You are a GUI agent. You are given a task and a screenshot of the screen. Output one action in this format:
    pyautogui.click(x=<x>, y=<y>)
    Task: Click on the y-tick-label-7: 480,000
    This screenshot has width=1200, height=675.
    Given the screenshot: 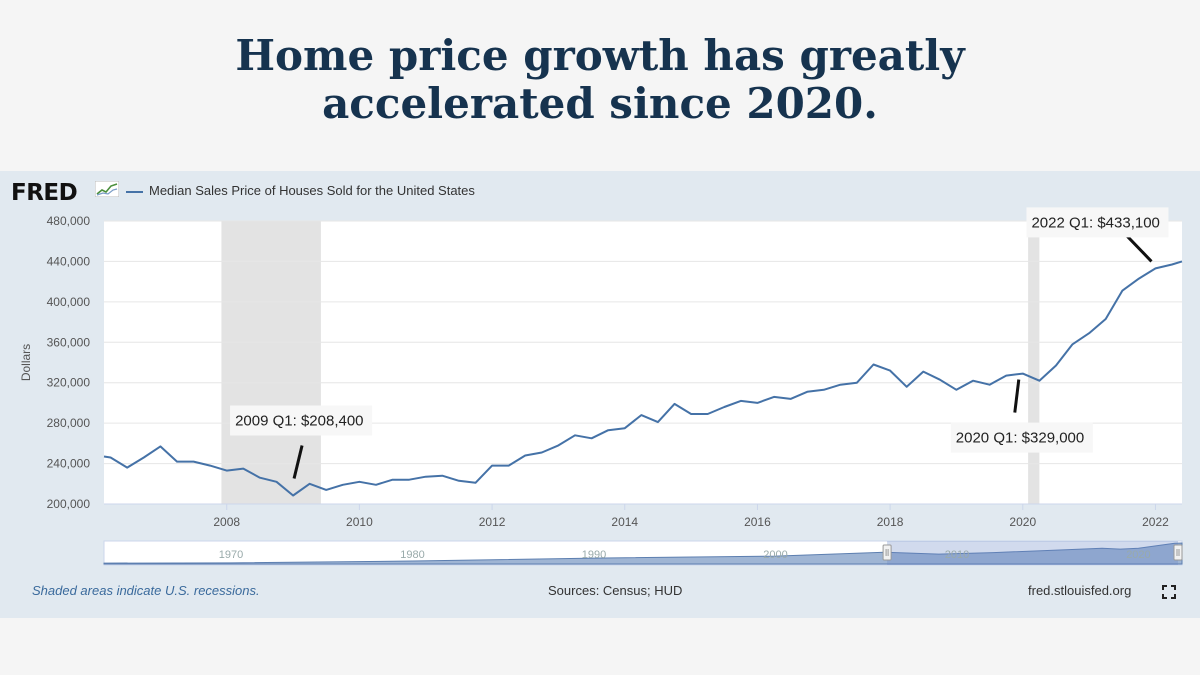 What is the action you would take?
    pyautogui.click(x=69, y=221)
    